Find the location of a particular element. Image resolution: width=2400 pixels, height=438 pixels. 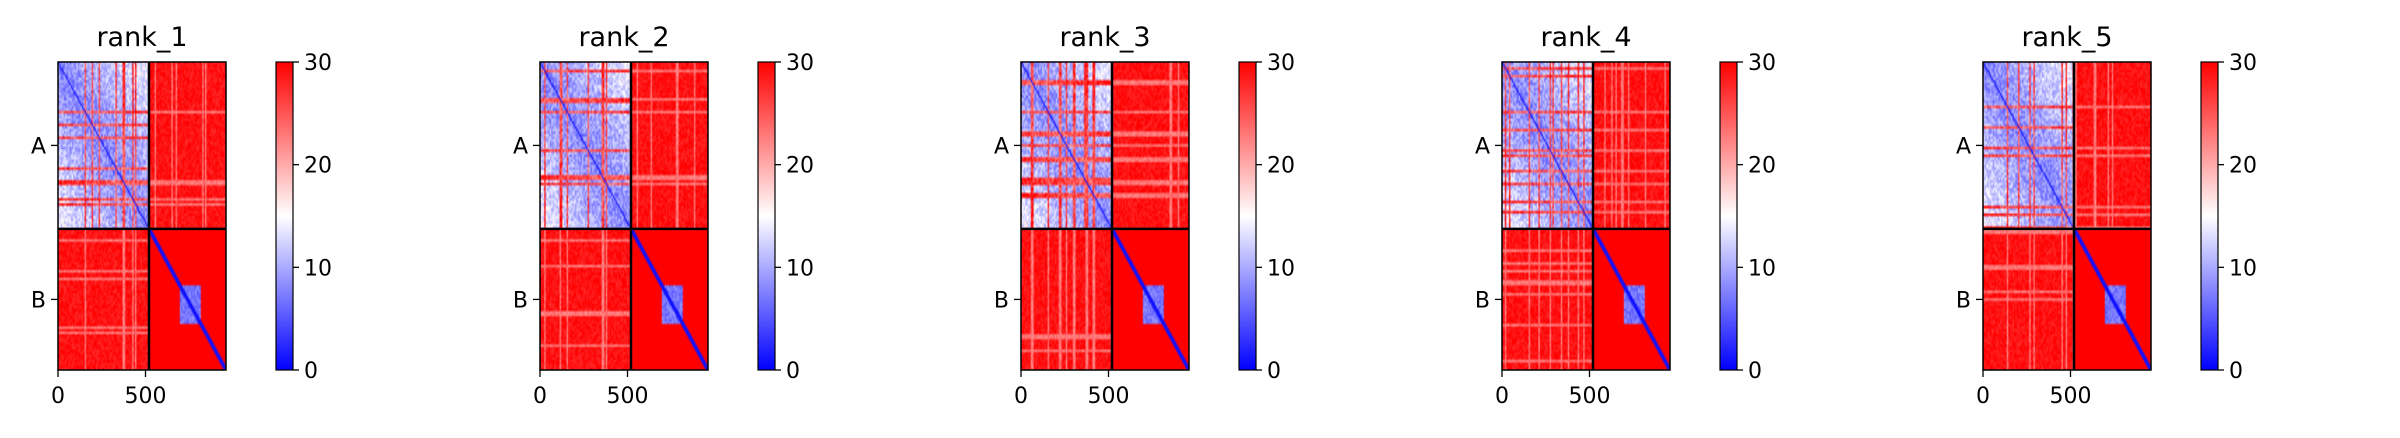

panel-rank_2: rank_2 A B 0 500 0 10 20 30 is located at coordinates (663, 215).